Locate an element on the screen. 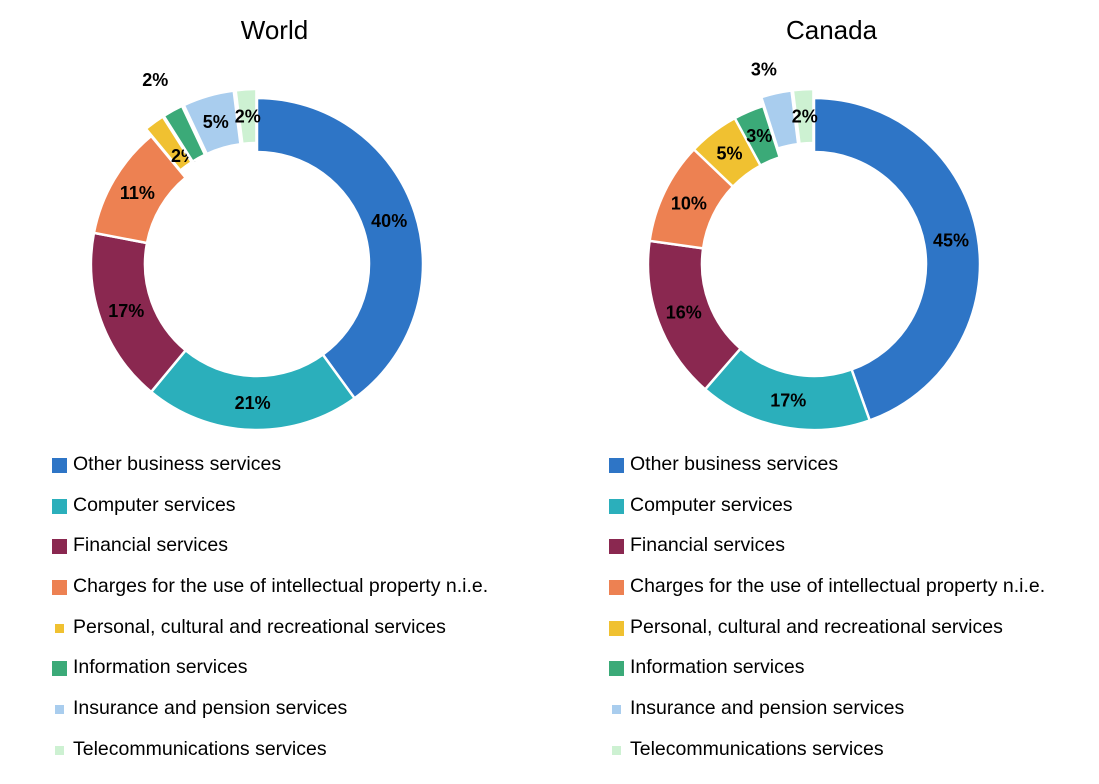 The height and width of the screenshot is (784, 1099). data-label-information-services: 3% is located at coordinates (759, 136).